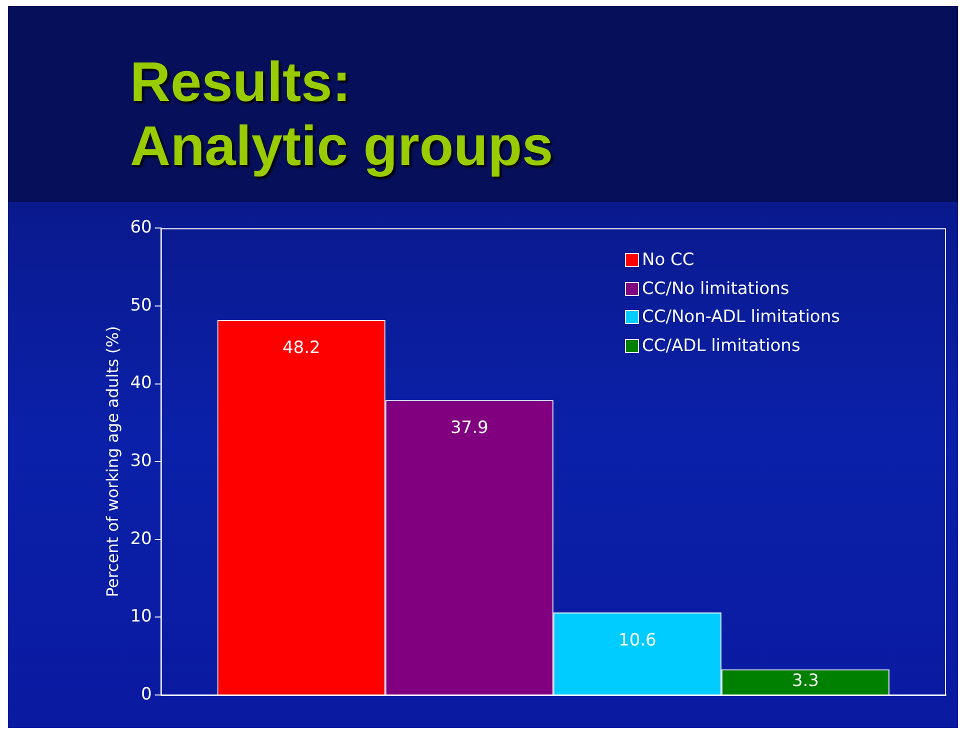 Image resolution: width=965 pixels, height=730 pixels. Describe the element at coordinates (301, 348) in the screenshot. I see `data-label: 48.2` at that location.